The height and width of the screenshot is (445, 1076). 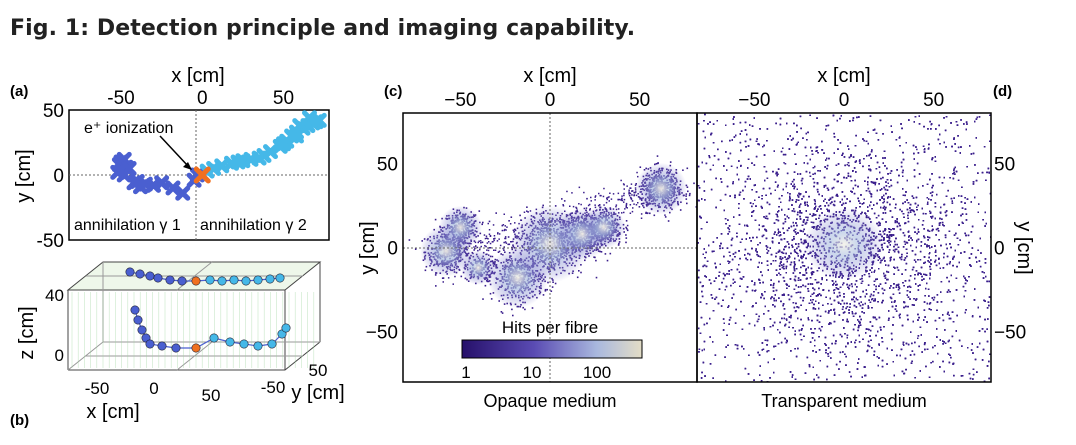 What do you see at coordinates (639, 100) in the screenshot?
I see `panel-c-xtick: 50` at bounding box center [639, 100].